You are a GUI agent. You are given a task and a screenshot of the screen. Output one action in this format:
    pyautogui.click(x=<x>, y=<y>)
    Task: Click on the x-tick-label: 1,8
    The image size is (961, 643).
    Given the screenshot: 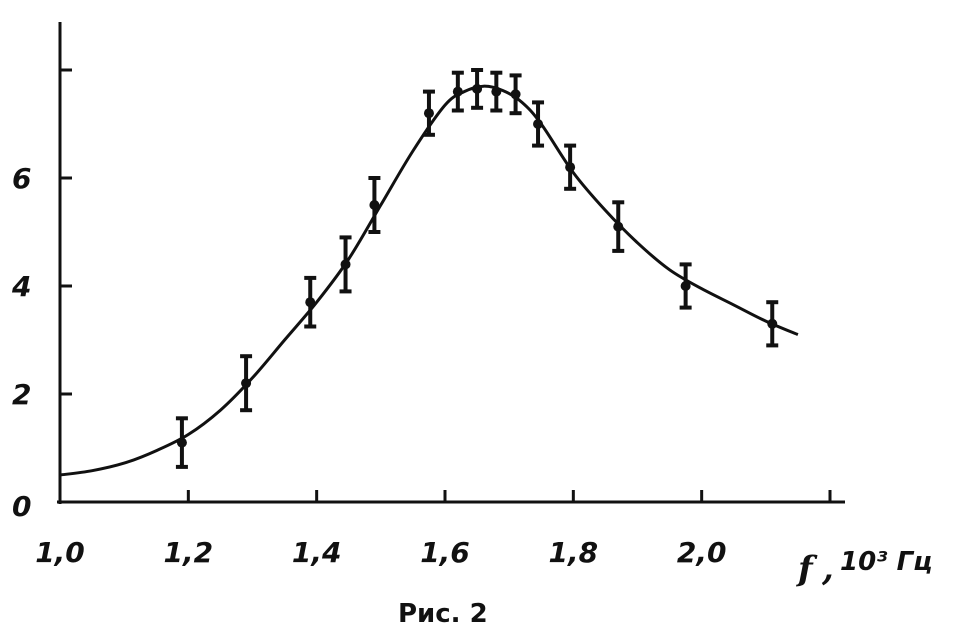 What is the action you would take?
    pyautogui.click(x=574, y=552)
    